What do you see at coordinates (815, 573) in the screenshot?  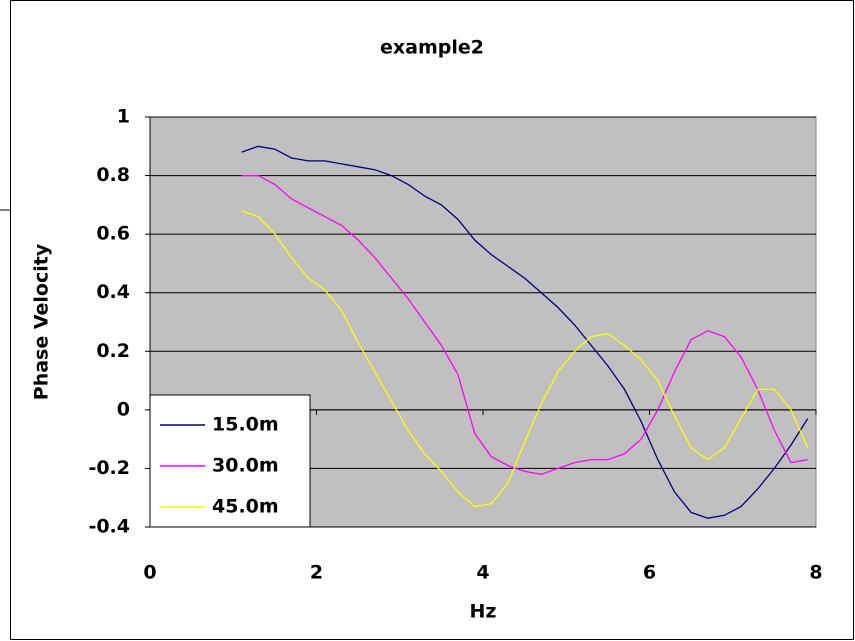 I see `x-tick-label: 8` at bounding box center [815, 573].